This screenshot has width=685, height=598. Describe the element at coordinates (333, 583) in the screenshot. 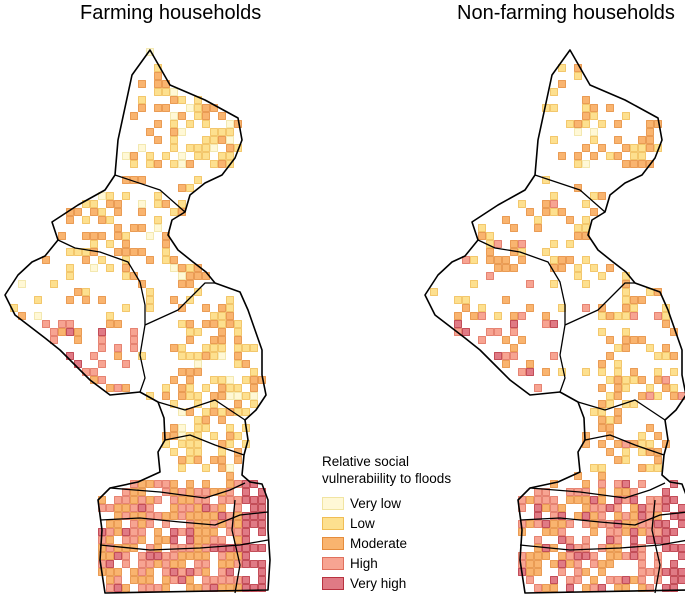

I see `legend-swatch-very-high` at that location.